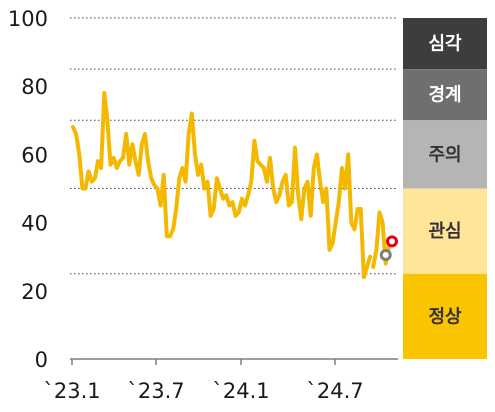  What do you see at coordinates (28, 189) in the screenshot?
I see `y-axis-labels: 0 20 40 60 80 100` at bounding box center [28, 189].